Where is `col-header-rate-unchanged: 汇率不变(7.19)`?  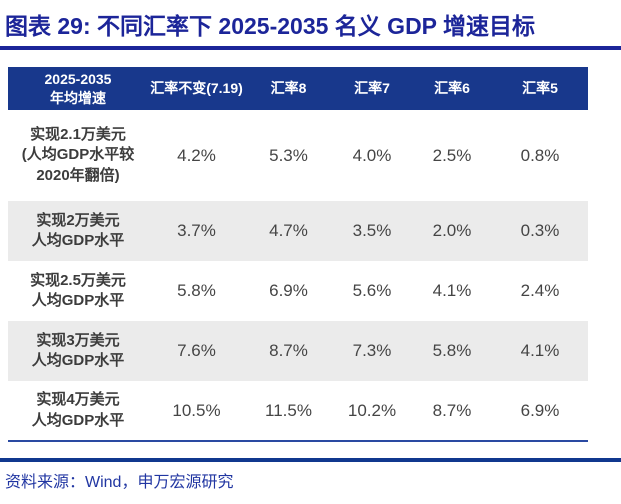
col-header-rate-unchanged: 汇率不变(7.19) is located at coordinates (196, 88).